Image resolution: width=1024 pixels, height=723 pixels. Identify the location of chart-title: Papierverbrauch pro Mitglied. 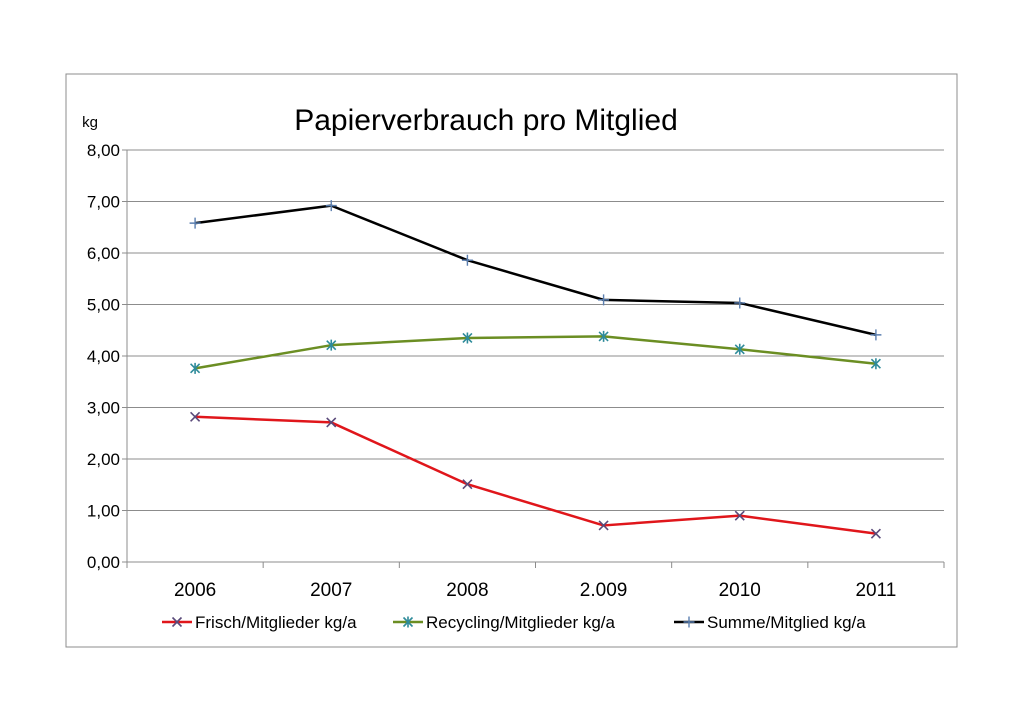
(486, 120).